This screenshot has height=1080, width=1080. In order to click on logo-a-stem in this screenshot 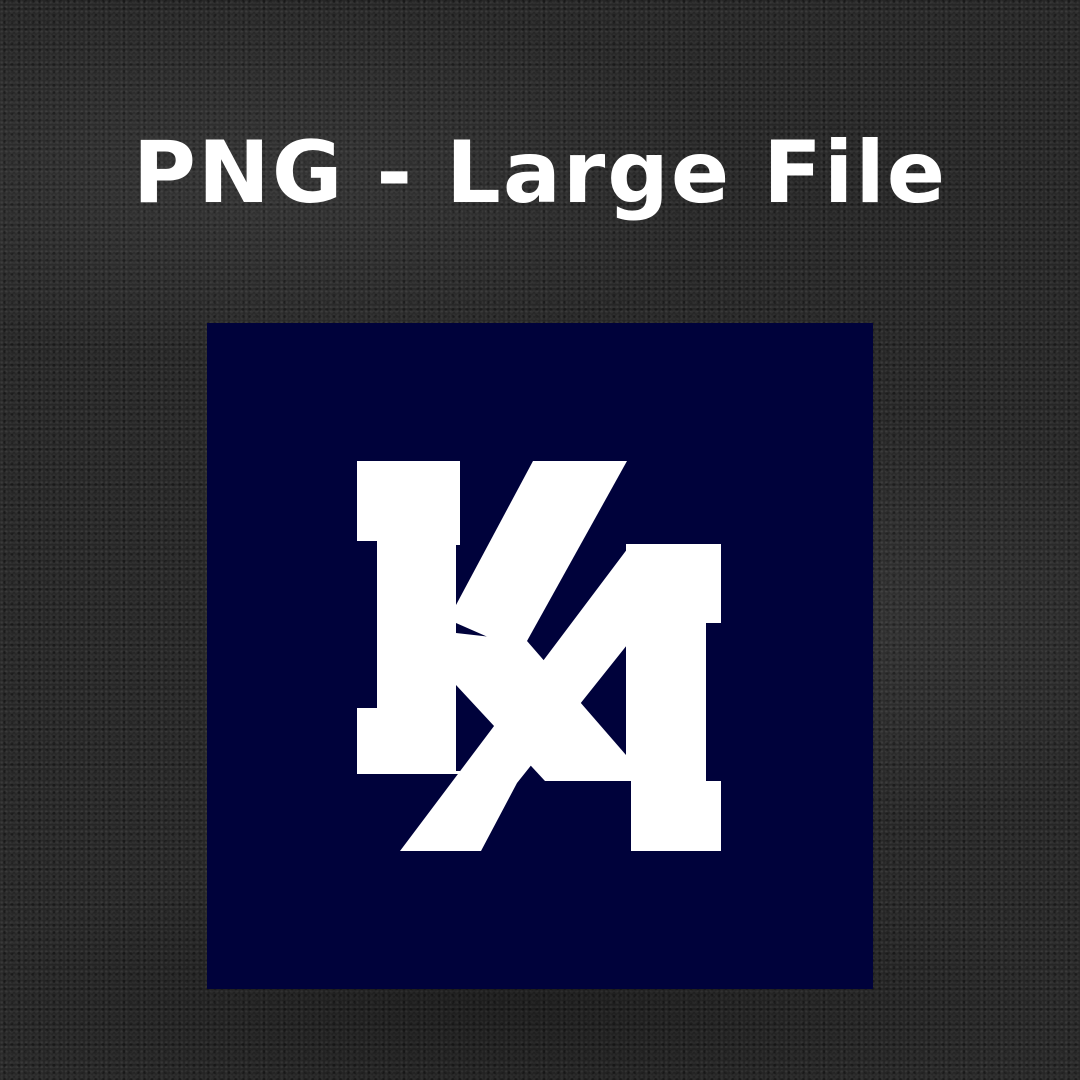, I will do `click(673, 697)`.